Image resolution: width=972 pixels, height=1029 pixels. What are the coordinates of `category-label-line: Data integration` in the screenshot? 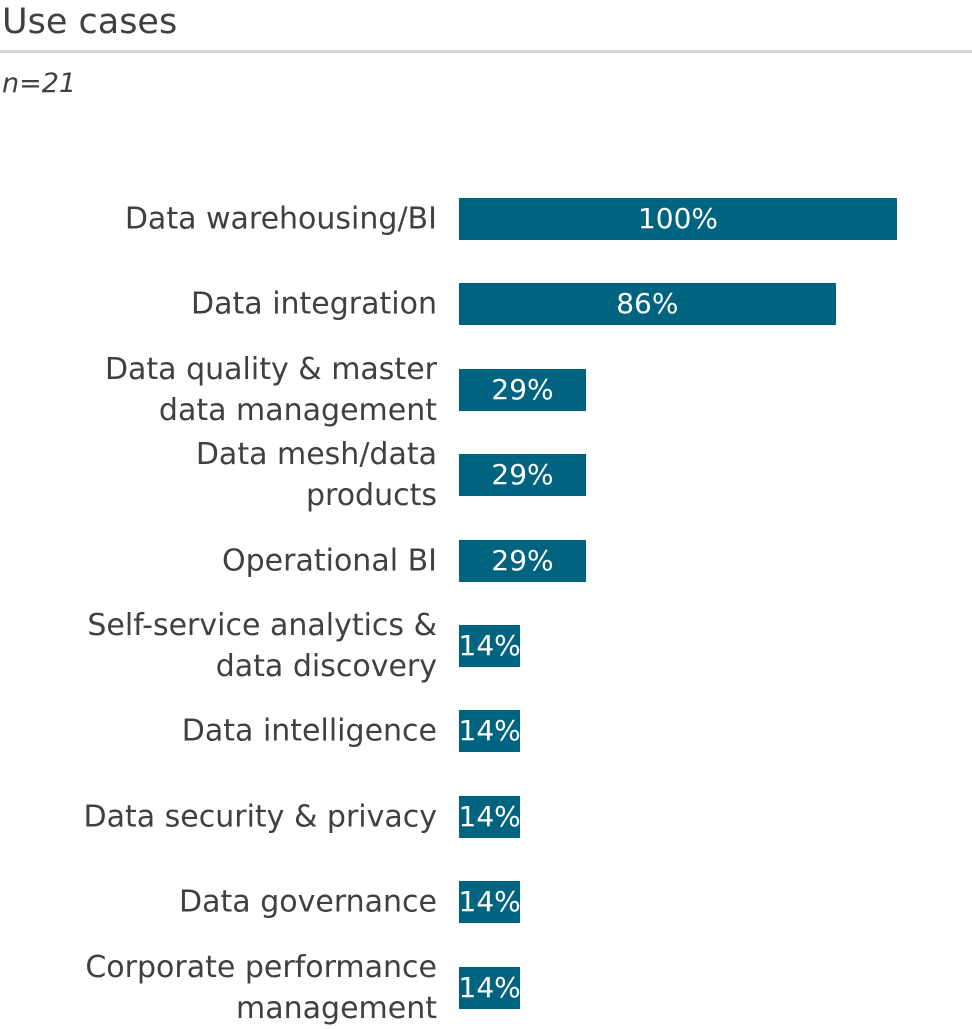 It's located at (314, 304).